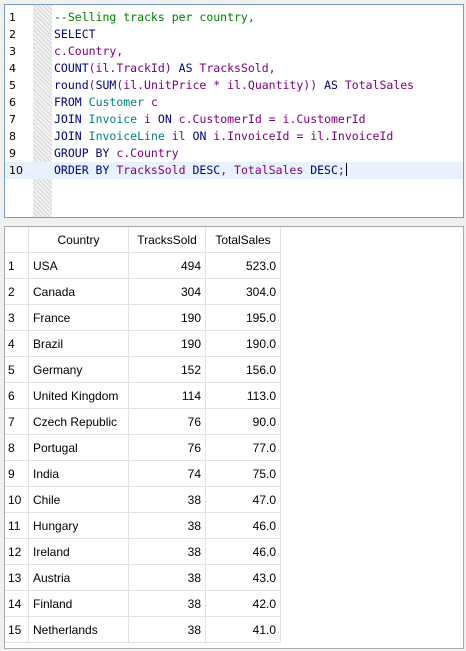  Describe the element at coordinates (243, 448) in the screenshot. I see `cell-totalsales: 77.0` at that location.